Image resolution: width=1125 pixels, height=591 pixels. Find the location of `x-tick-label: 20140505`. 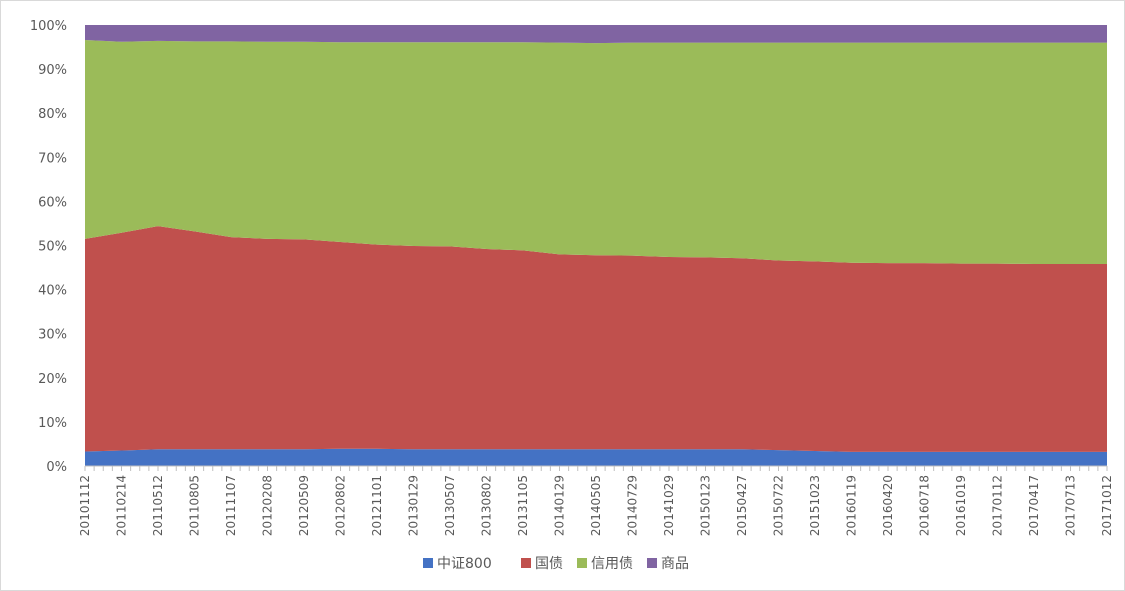

x-tick-label: 20140505 is located at coordinates (596, 505).